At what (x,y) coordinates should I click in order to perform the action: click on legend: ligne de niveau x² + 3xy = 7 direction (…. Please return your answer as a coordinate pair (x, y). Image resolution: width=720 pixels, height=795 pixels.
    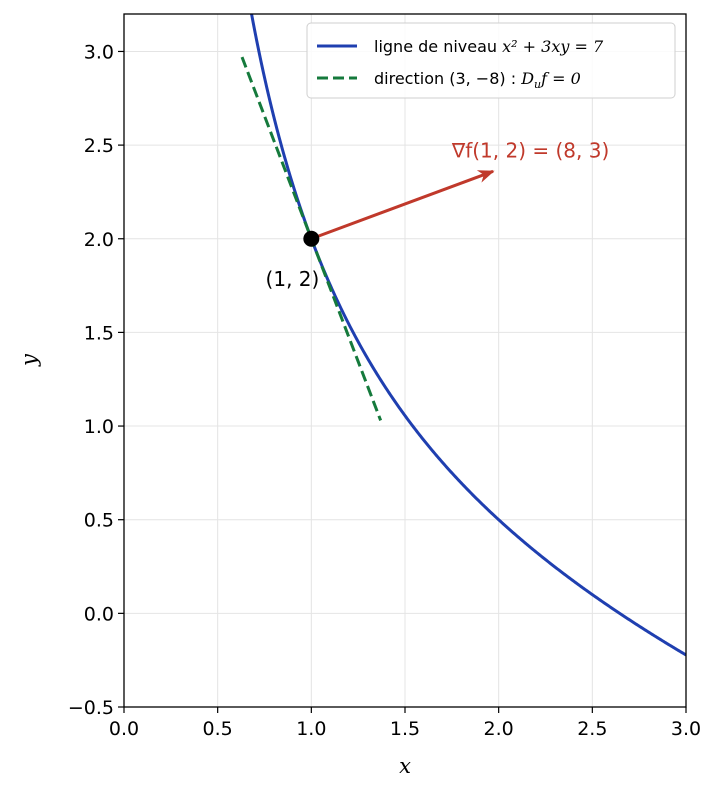
    Looking at the image, I should click on (491, 60).